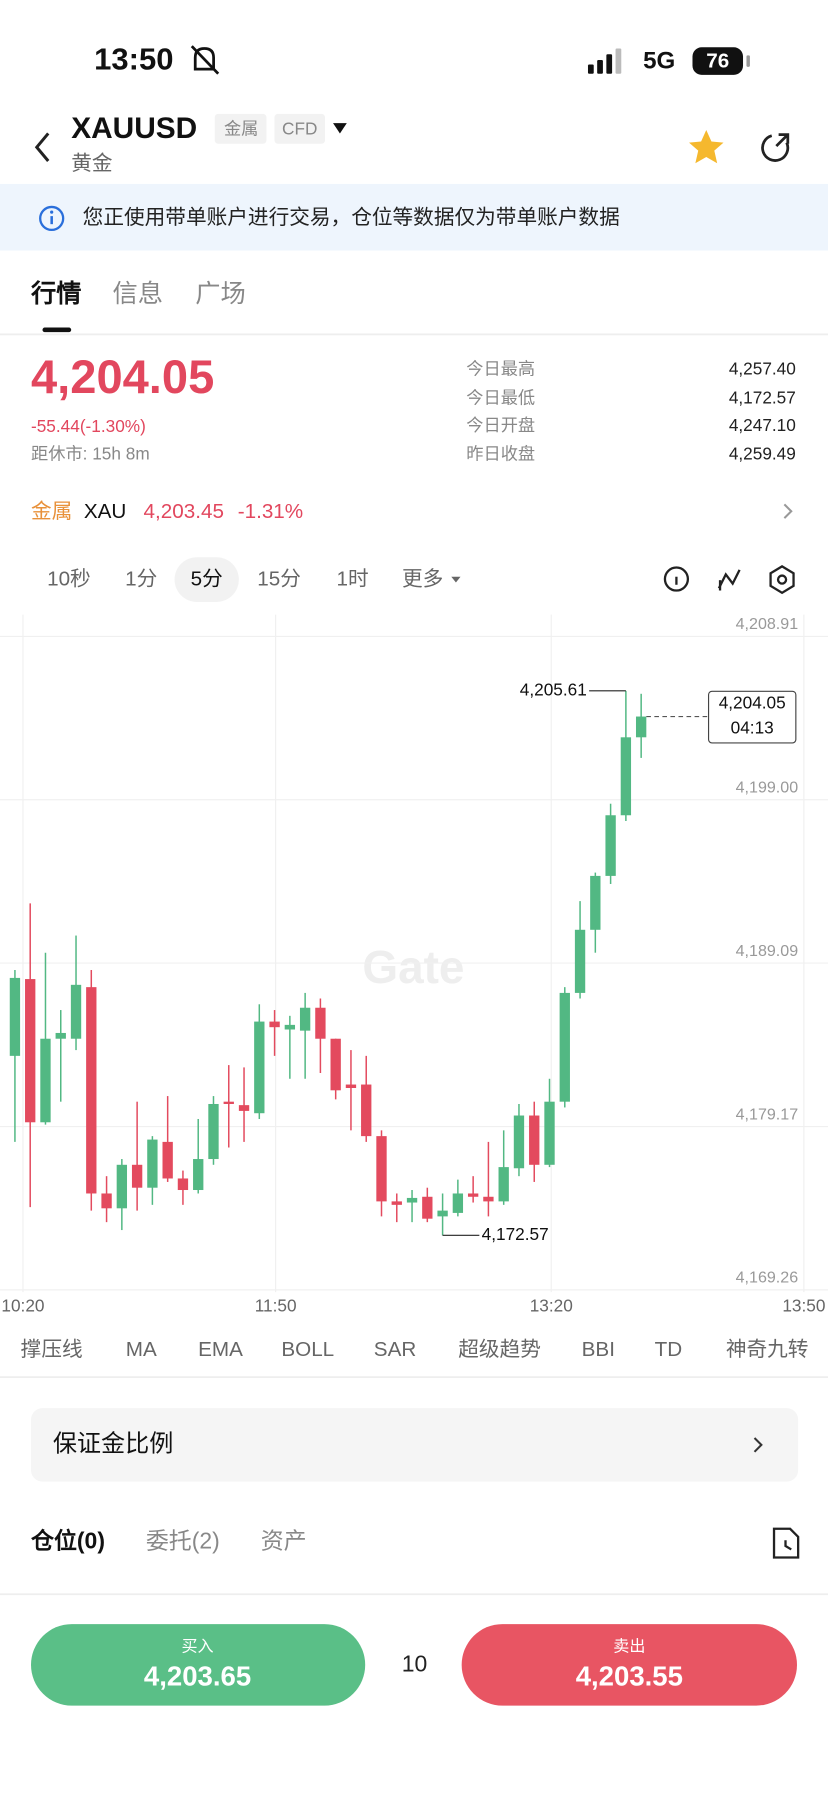 The width and height of the screenshot is (828, 1800). What do you see at coordinates (299, 129) in the screenshot?
I see `tag: CFD` at bounding box center [299, 129].